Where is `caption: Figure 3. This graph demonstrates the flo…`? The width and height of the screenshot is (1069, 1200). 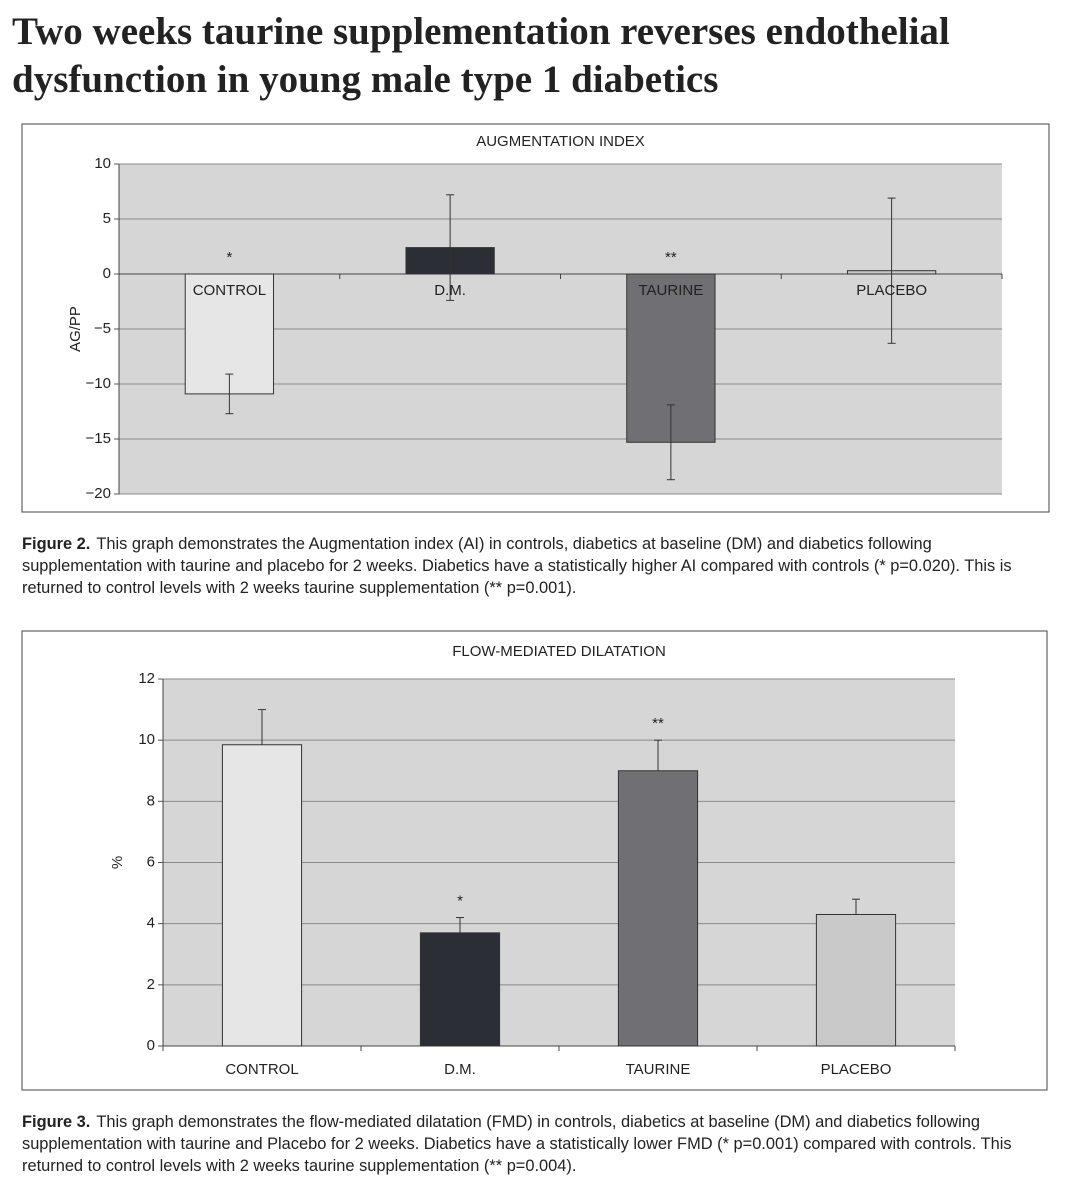 caption: Figure 3. This graph demonstrates the flo… is located at coordinates (537, 1144).